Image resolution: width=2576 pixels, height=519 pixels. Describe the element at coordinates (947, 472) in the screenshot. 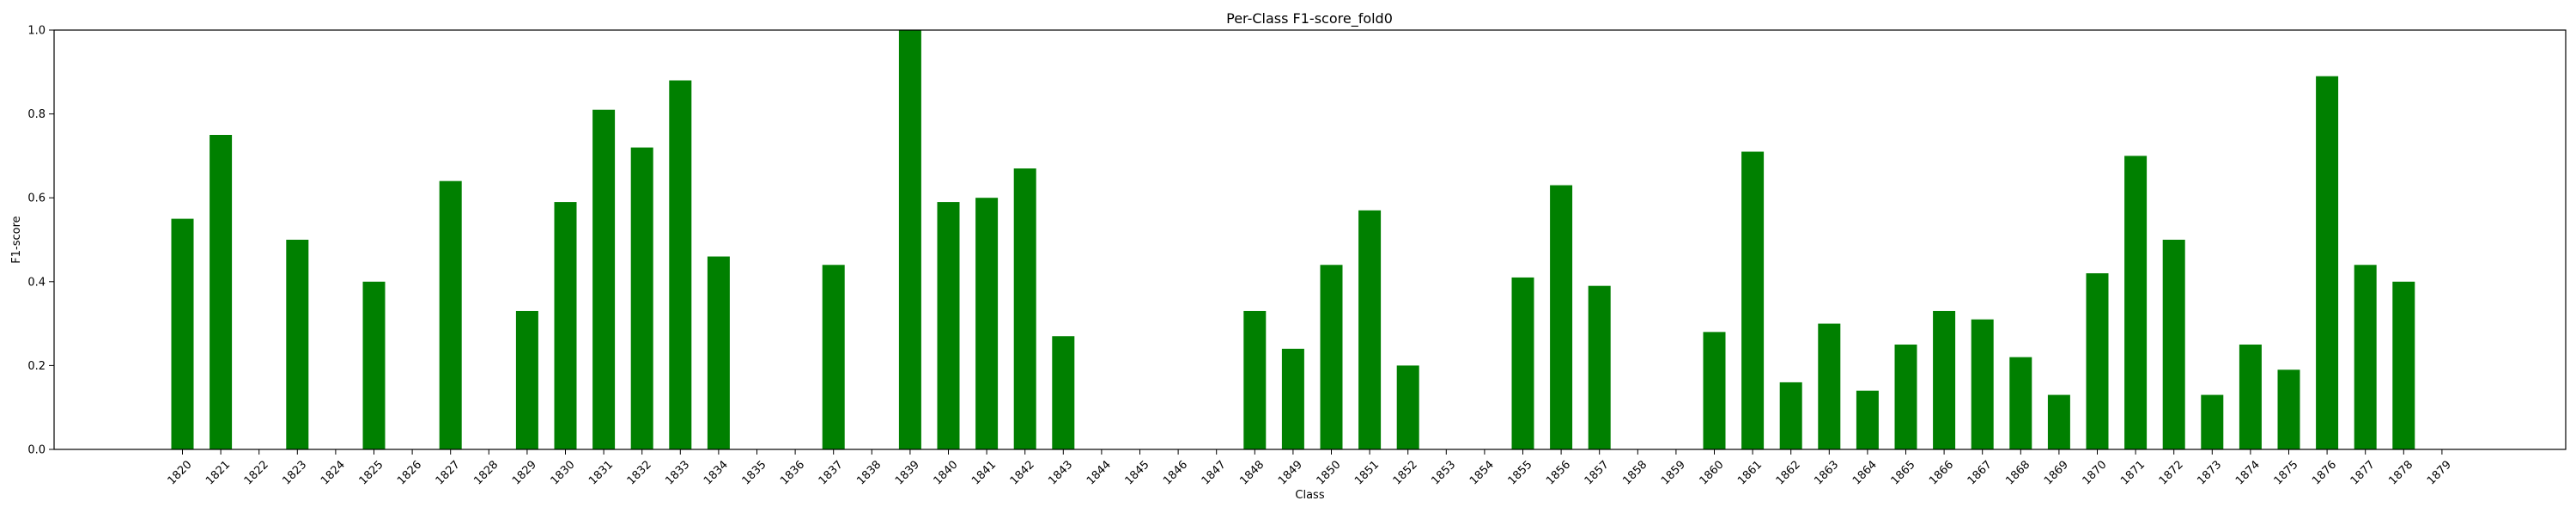

I see `x-tick-label: 1840` at that location.